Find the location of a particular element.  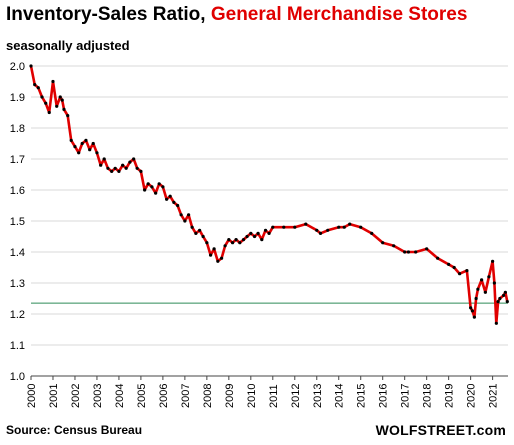

y-tick-label: 1.6 is located at coordinates (17, 191).